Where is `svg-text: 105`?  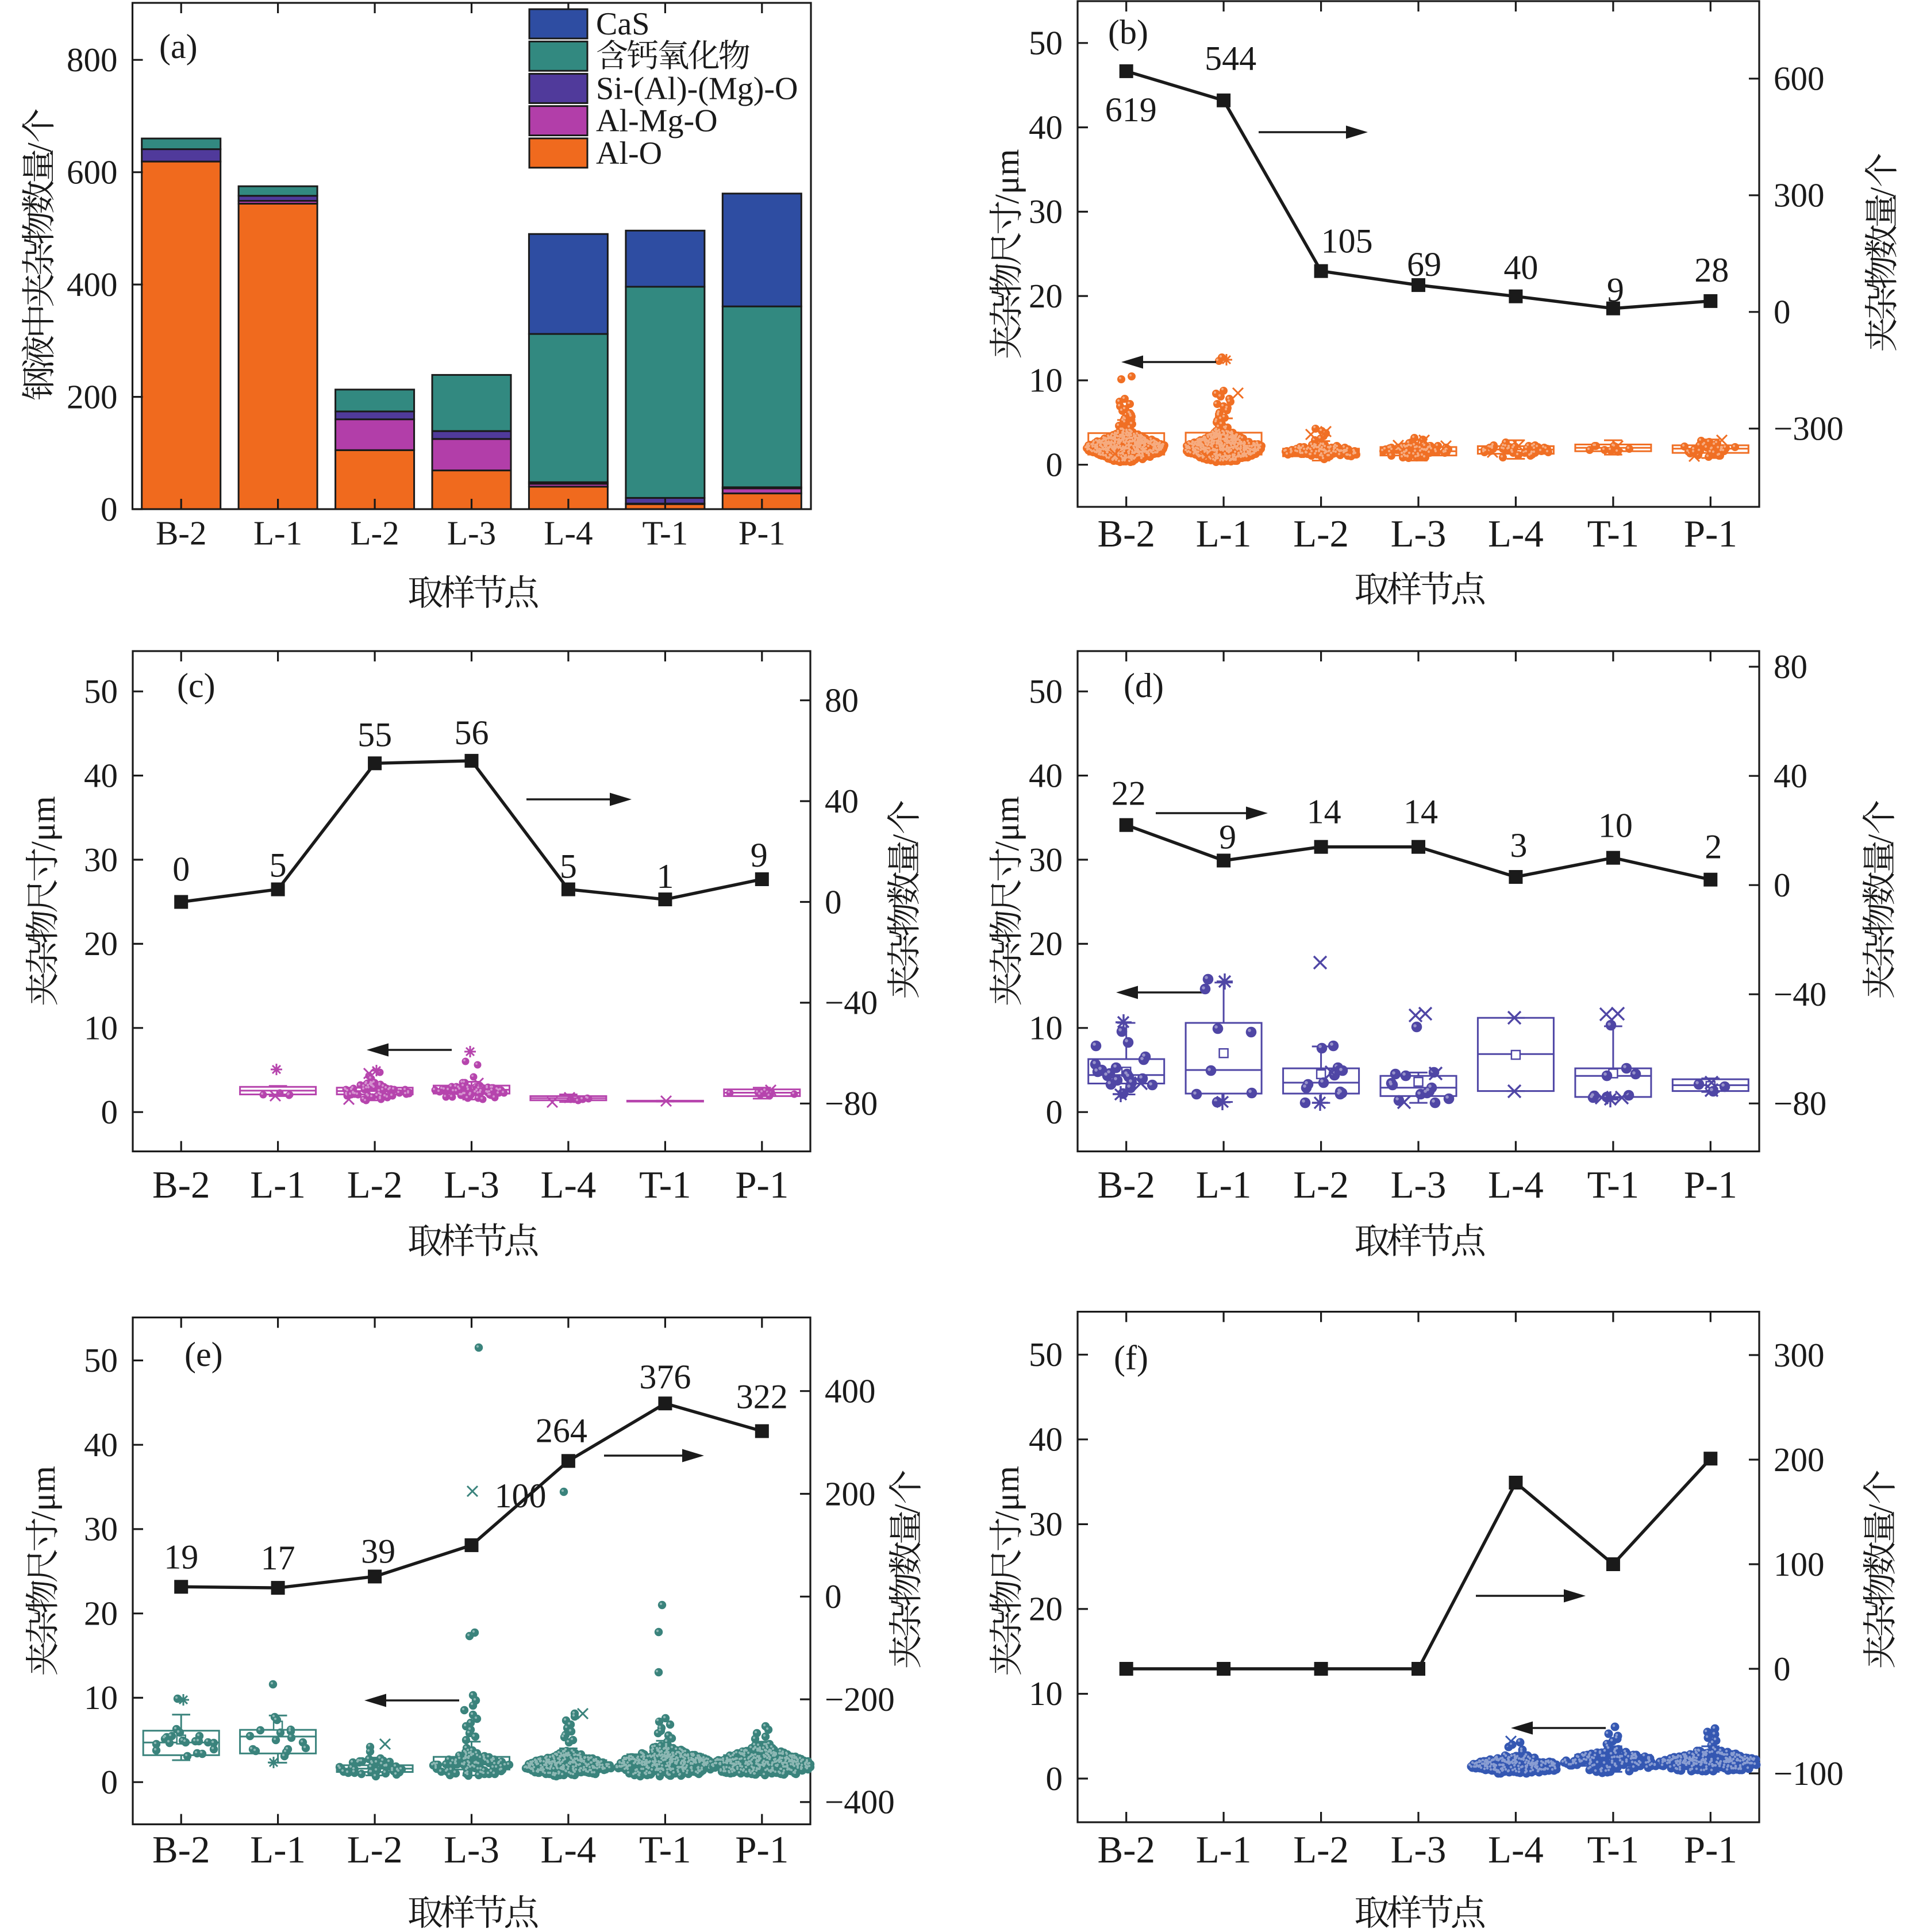
svg-text: 105 is located at coordinates (1347, 241).